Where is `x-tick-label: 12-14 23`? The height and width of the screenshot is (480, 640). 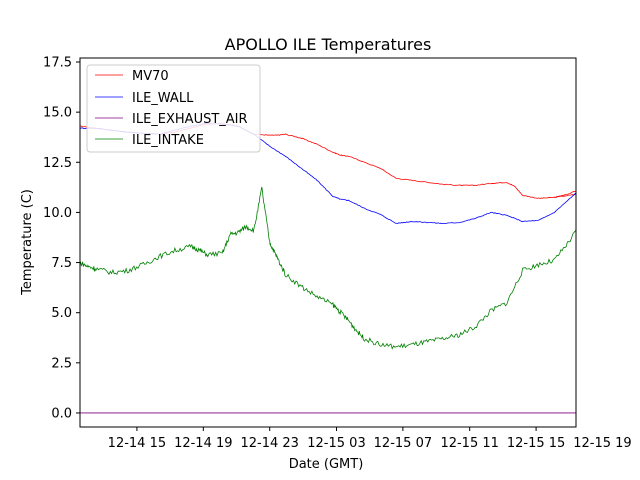 x-tick-label: 12-14 23 is located at coordinates (269, 443).